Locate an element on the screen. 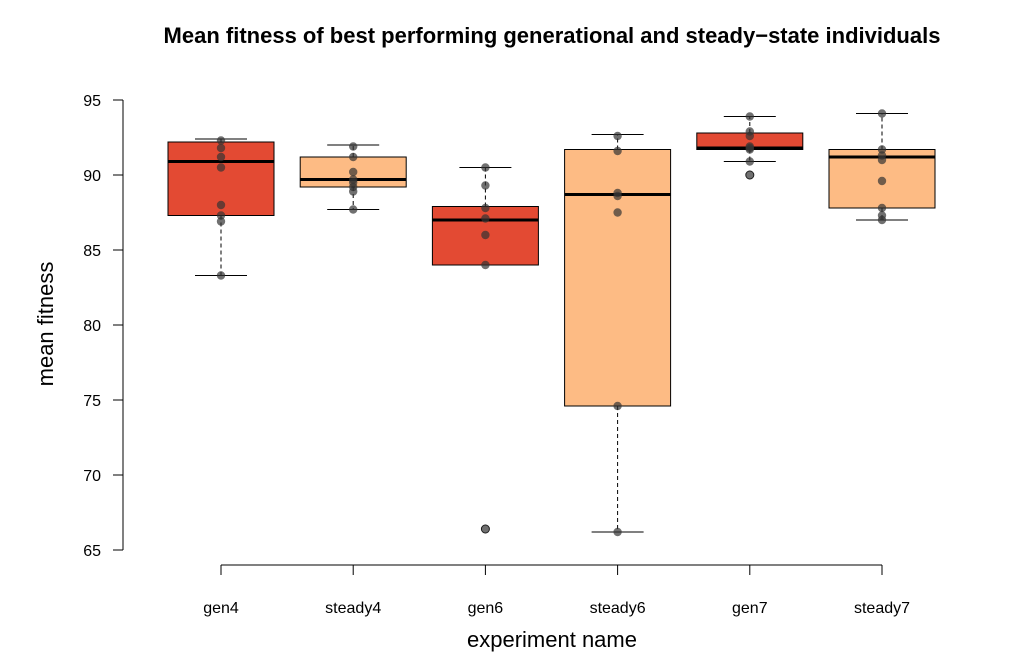 This screenshot has width=1020, height=670. y-tick-label: 95 is located at coordinates (92, 101).